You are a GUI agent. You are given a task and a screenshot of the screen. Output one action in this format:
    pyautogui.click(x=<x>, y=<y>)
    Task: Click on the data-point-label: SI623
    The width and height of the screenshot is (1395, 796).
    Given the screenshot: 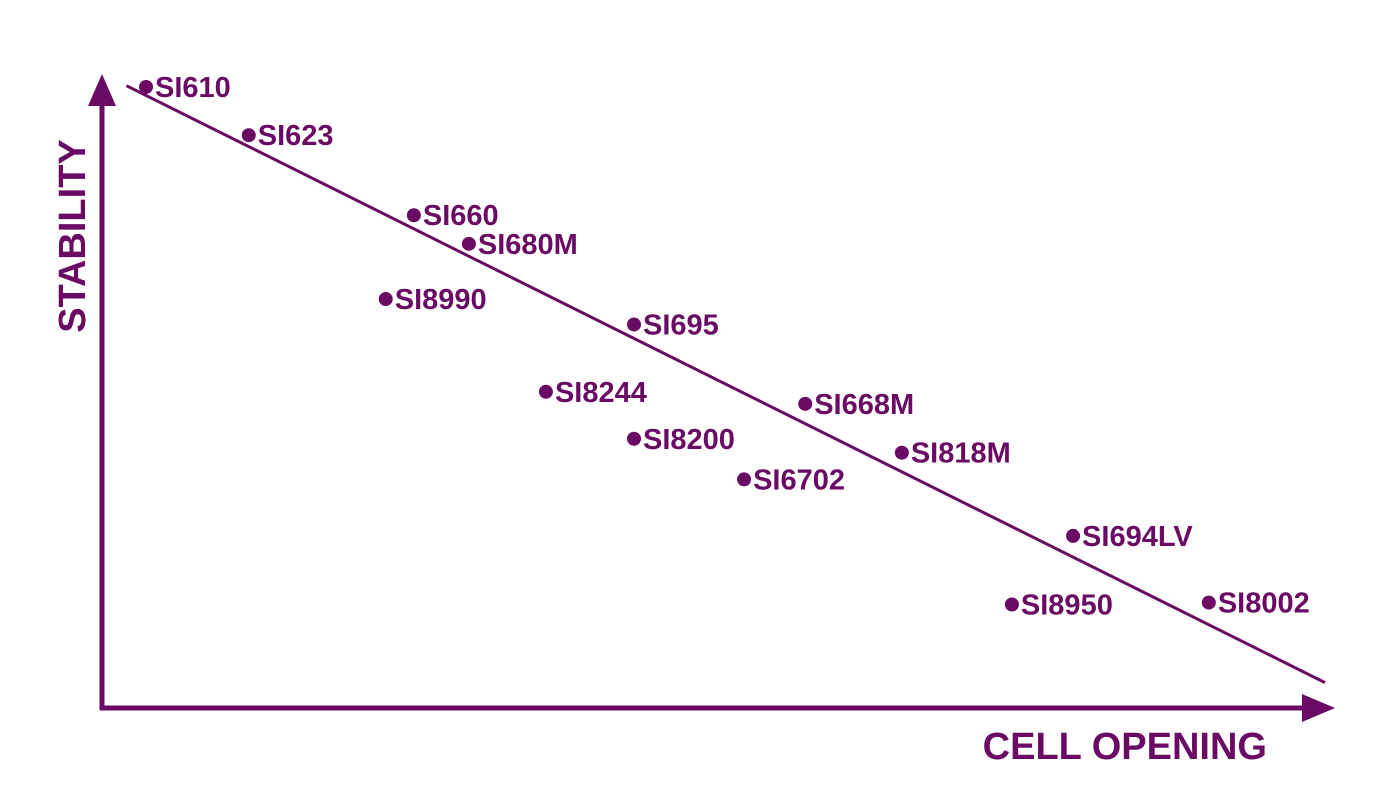 What is the action you would take?
    pyautogui.click(x=296, y=136)
    